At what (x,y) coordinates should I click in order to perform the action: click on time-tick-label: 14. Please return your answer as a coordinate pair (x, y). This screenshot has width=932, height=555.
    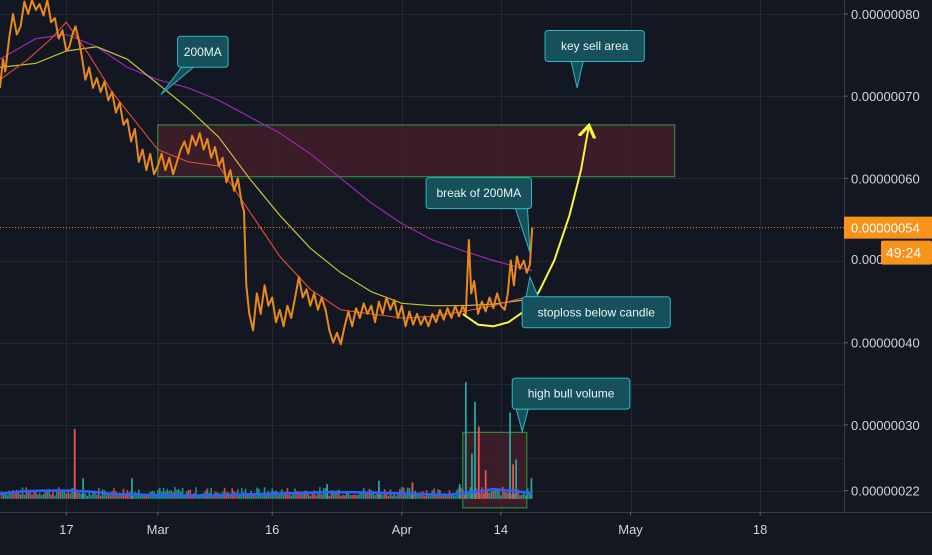
    Looking at the image, I should click on (501, 529).